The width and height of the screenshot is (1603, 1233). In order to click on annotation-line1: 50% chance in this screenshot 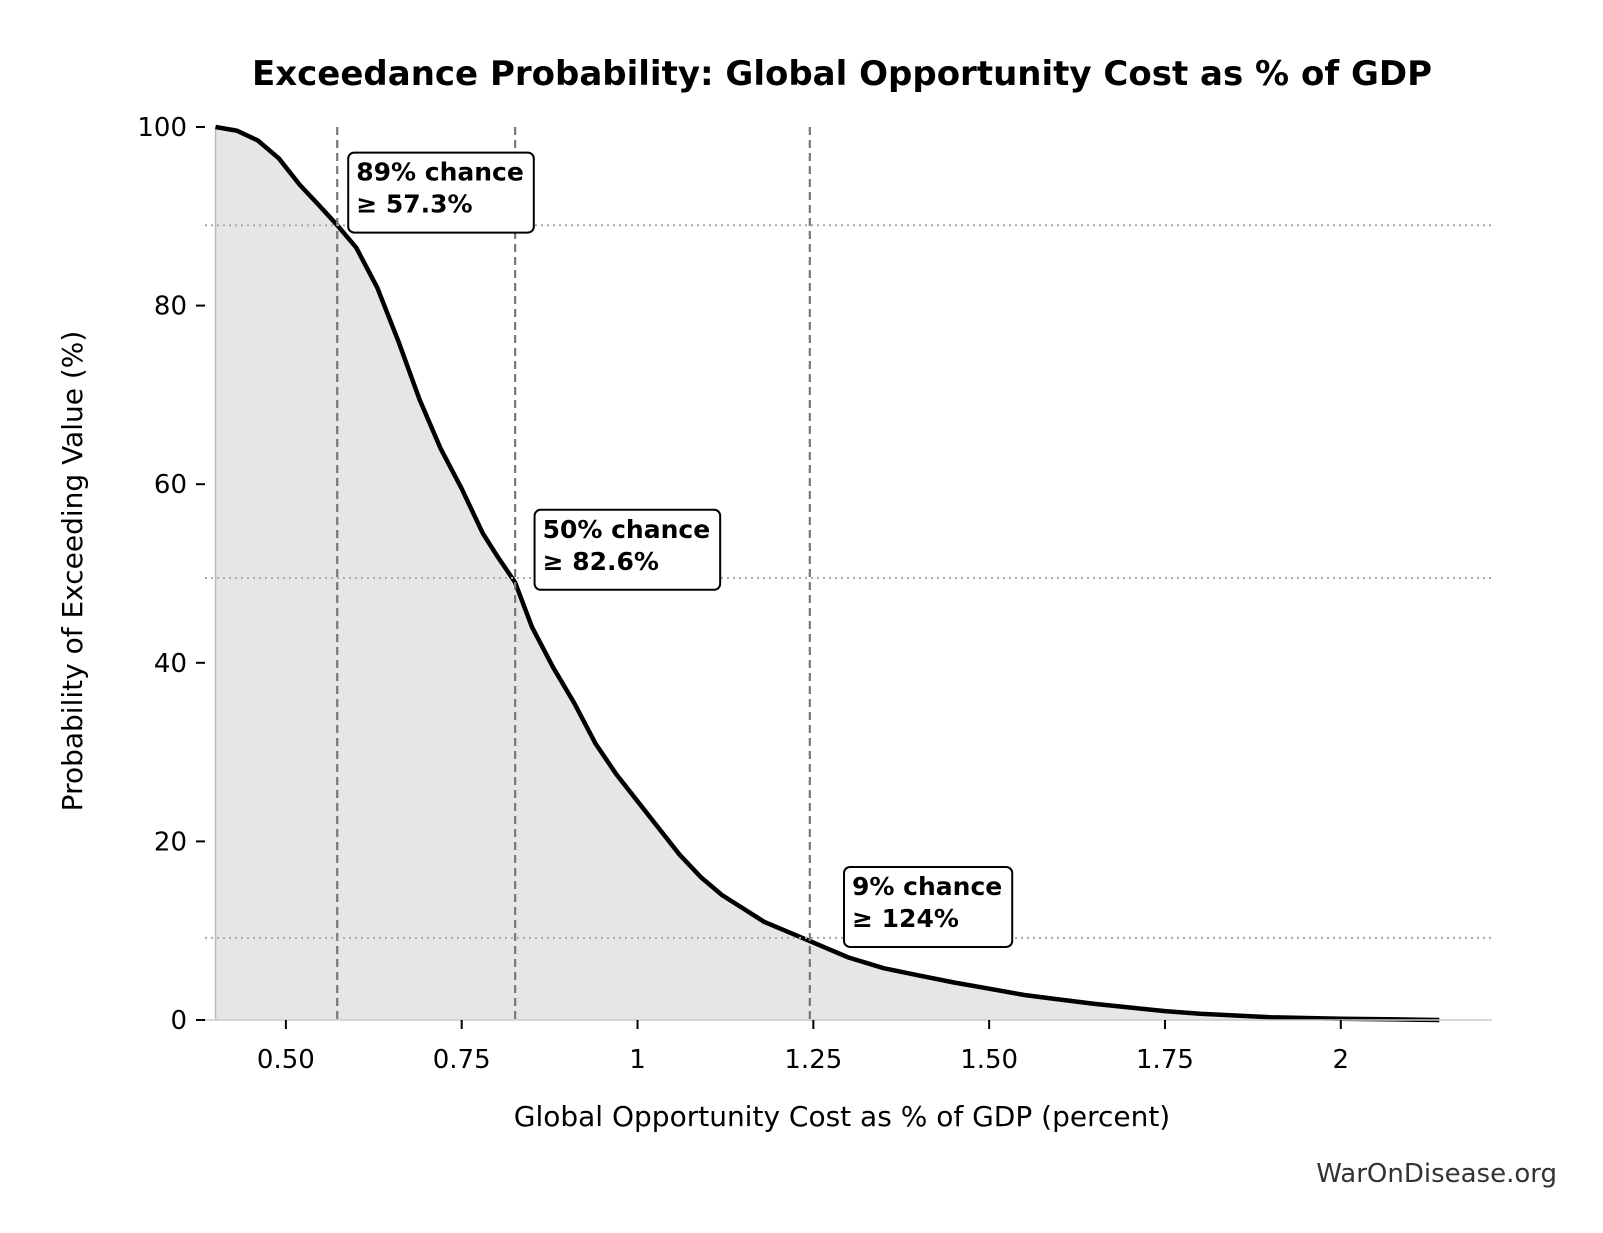, I will do `click(627, 529)`.